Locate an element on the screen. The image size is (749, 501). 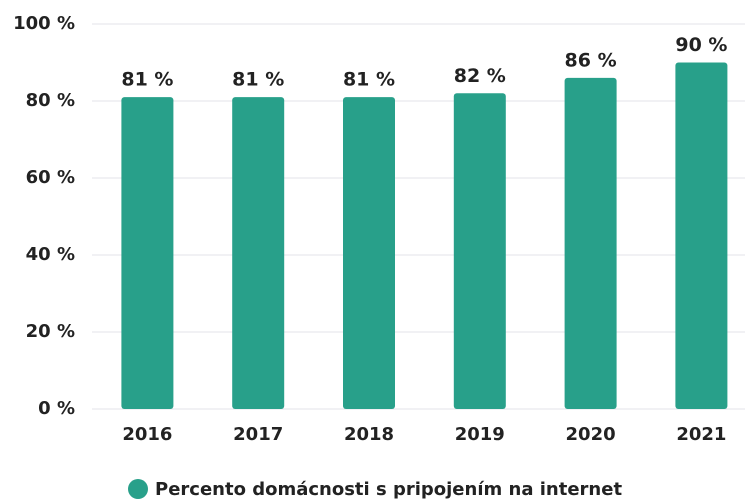
data-label: 86 % is located at coordinates (591, 60).